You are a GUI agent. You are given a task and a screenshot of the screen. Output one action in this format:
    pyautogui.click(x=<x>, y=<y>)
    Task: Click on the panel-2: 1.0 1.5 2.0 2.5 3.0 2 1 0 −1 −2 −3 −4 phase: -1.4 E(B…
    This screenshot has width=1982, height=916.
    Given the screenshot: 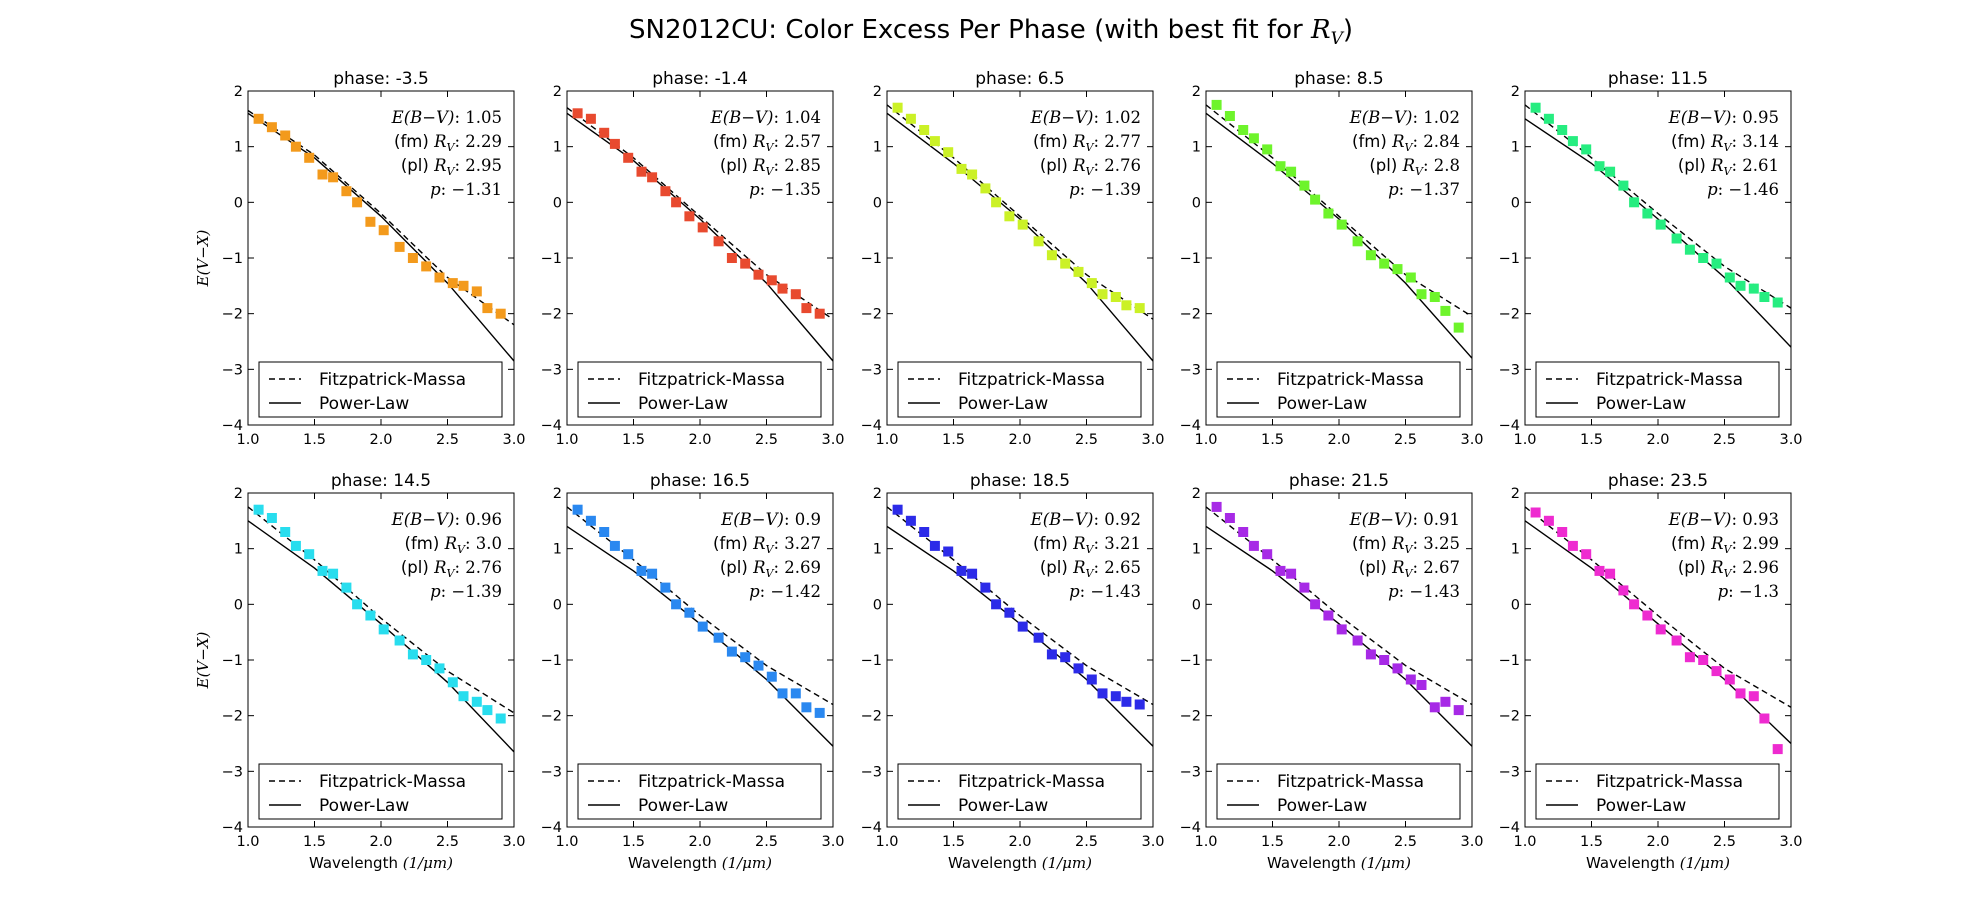 What is the action you would take?
    pyautogui.click(x=693, y=258)
    